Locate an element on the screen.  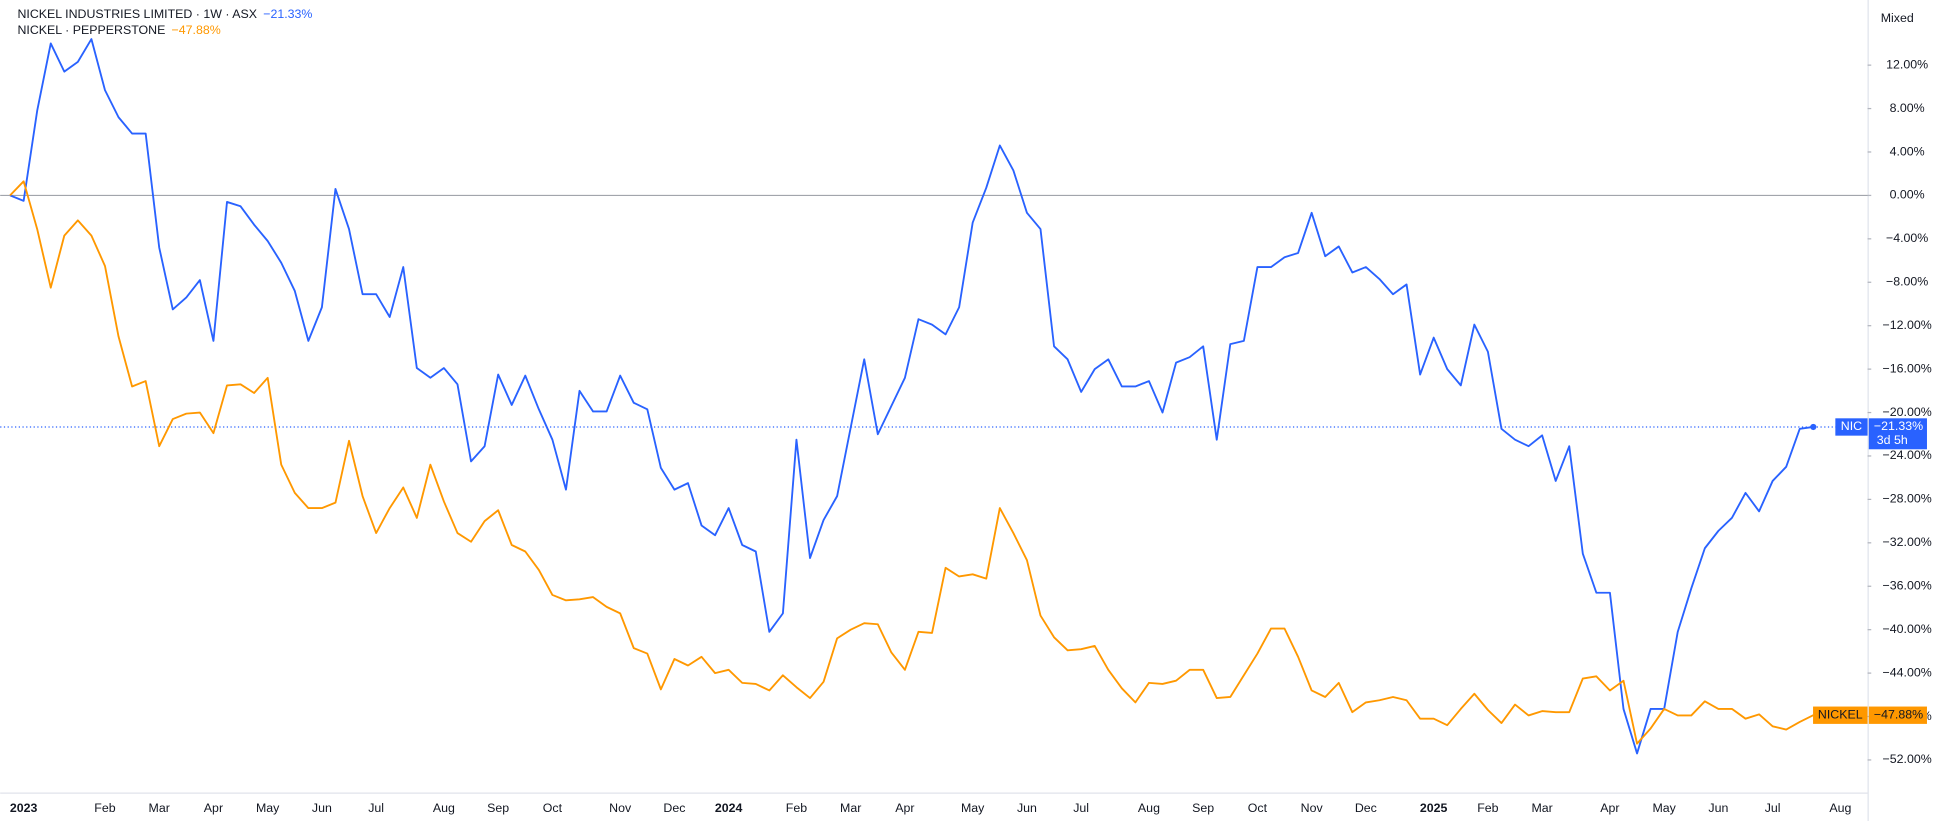
y-tick-label: −40.00% is located at coordinates (1907, 629).